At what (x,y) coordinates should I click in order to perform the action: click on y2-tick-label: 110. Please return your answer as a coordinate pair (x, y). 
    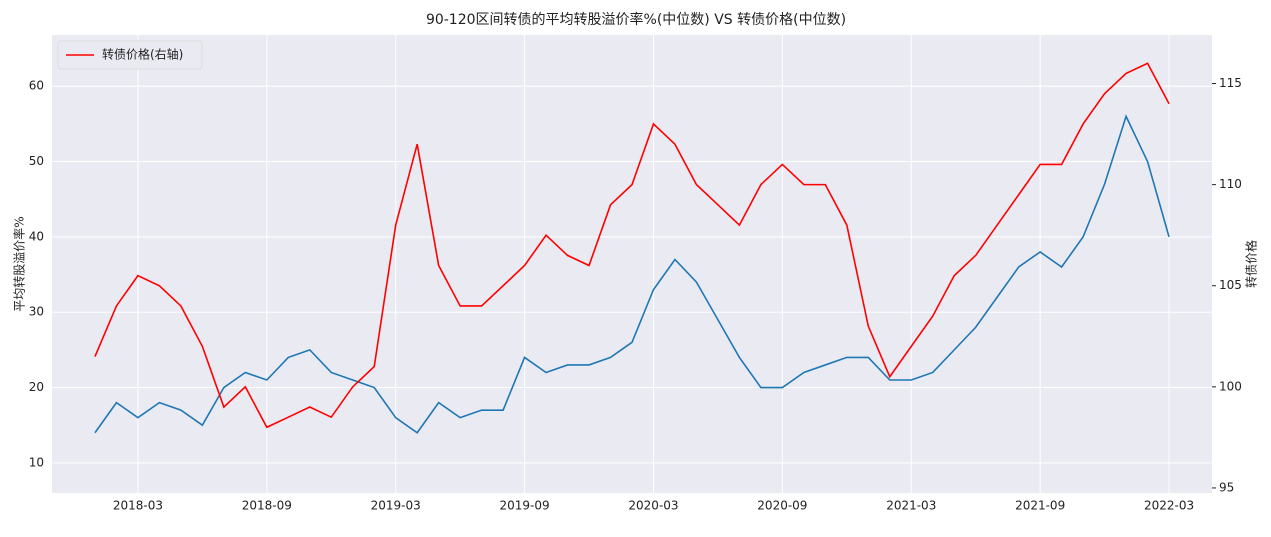
    Looking at the image, I should click on (1230, 184).